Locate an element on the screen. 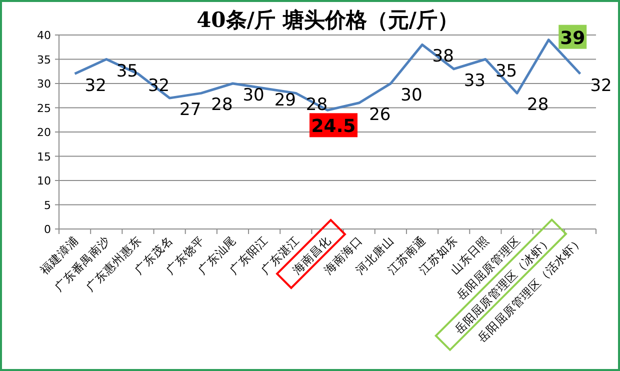 The image size is (620, 371). chart-title: 40条/斤 塘头价格（元/斤） is located at coordinates (327, 19).